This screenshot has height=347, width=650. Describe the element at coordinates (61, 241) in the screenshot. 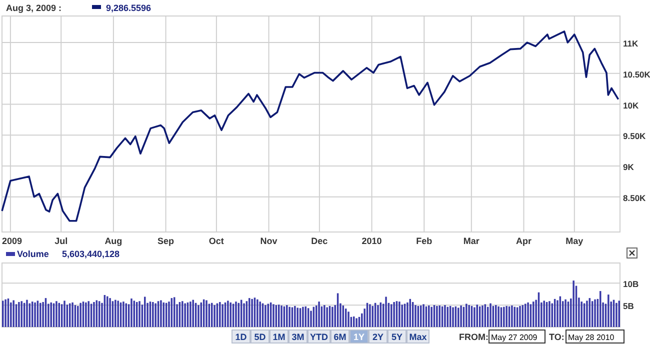

I see `x-tick-label: Jul` at that location.